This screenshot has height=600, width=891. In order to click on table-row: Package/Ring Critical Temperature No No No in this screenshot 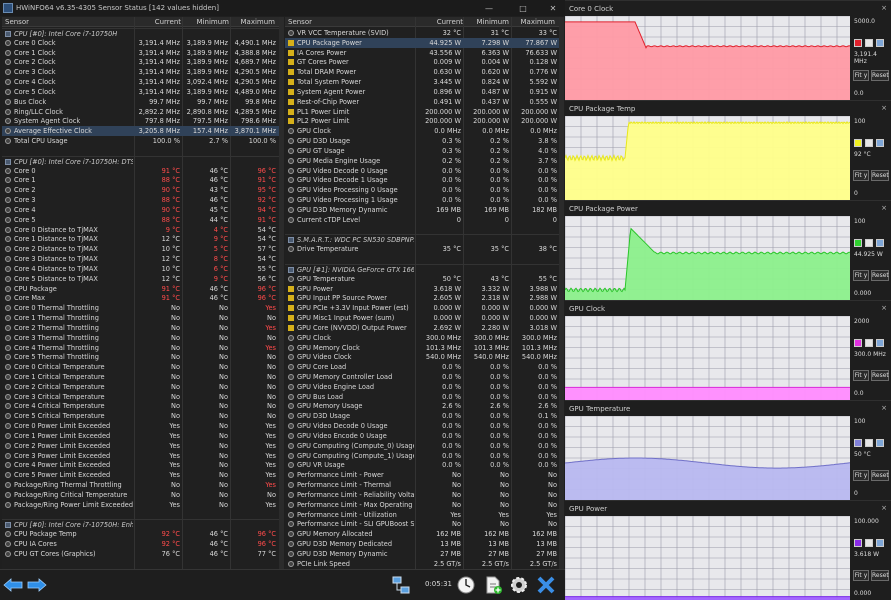, I will do `click(140, 495)`.